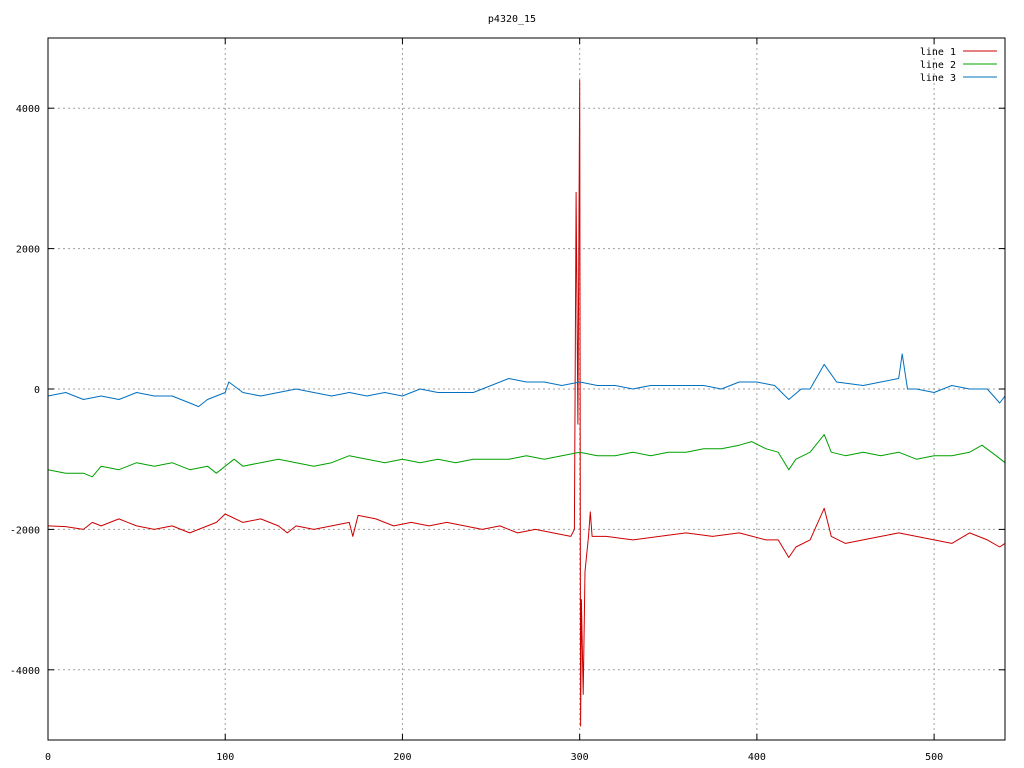 This screenshot has width=1024, height=768. What do you see at coordinates (512, 19) in the screenshot?
I see `chart-title: p4320_15` at bounding box center [512, 19].